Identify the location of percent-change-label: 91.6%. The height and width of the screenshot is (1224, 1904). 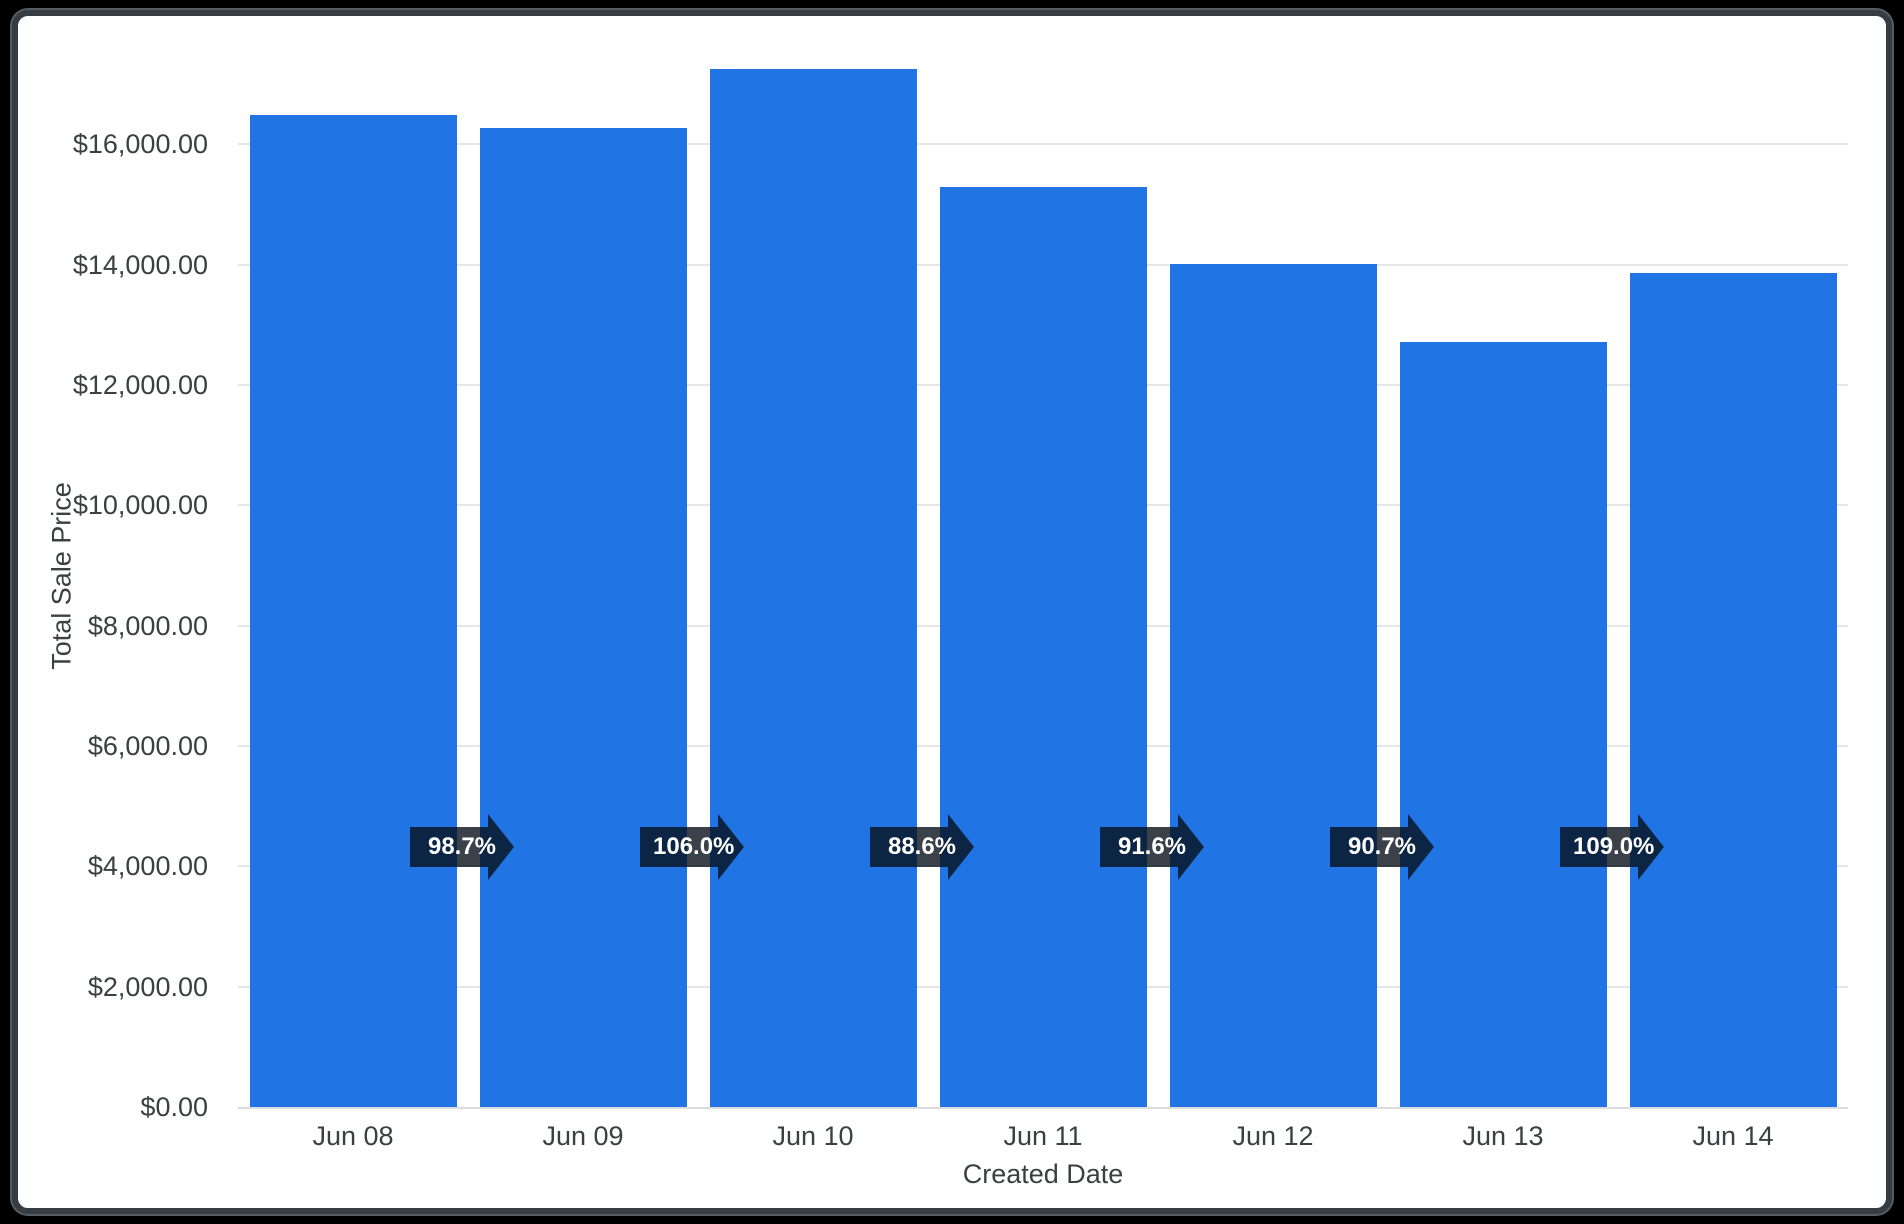
(1152, 846).